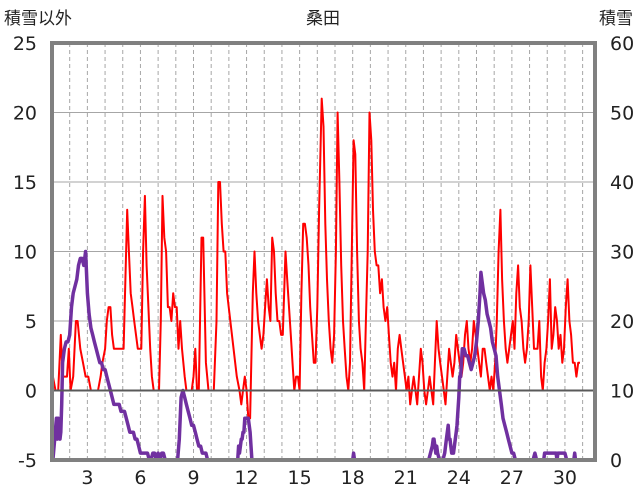 The image size is (636, 501). I want to click on x-tick-label: 15, so click(300, 478).